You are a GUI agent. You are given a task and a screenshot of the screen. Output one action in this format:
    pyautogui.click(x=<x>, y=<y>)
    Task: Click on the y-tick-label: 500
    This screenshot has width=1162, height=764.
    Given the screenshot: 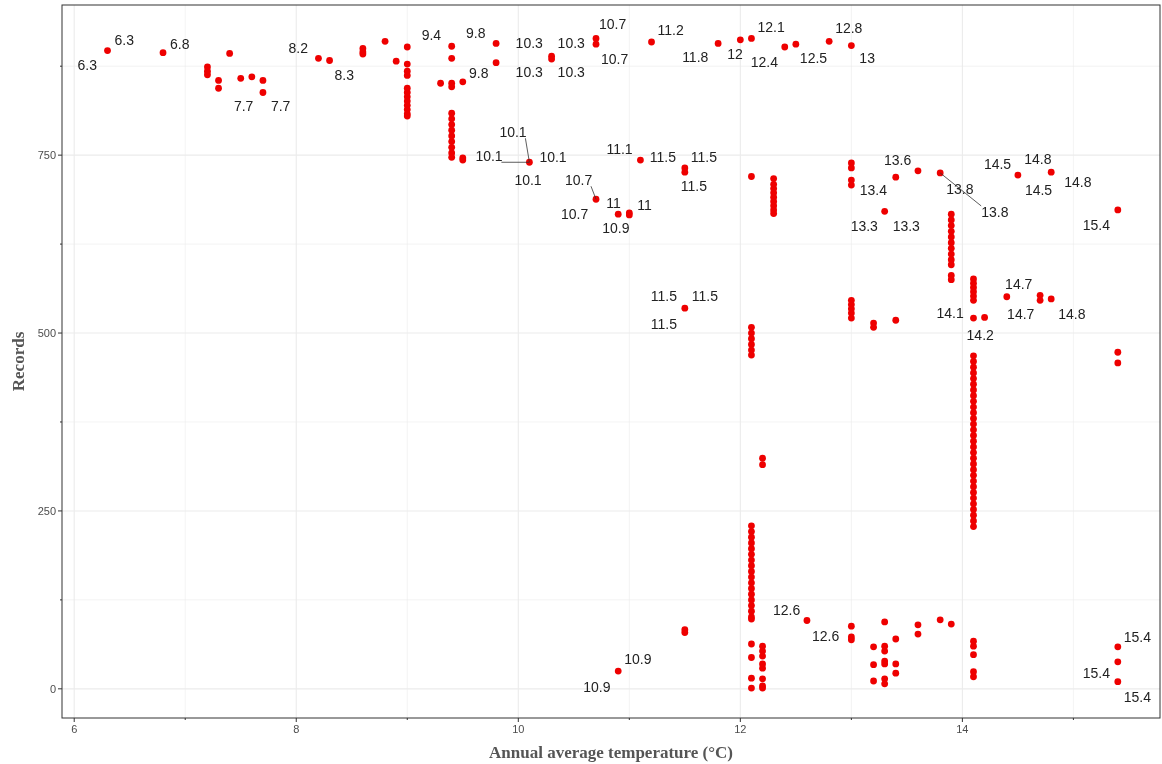 What is the action you would take?
    pyautogui.click(x=46, y=333)
    